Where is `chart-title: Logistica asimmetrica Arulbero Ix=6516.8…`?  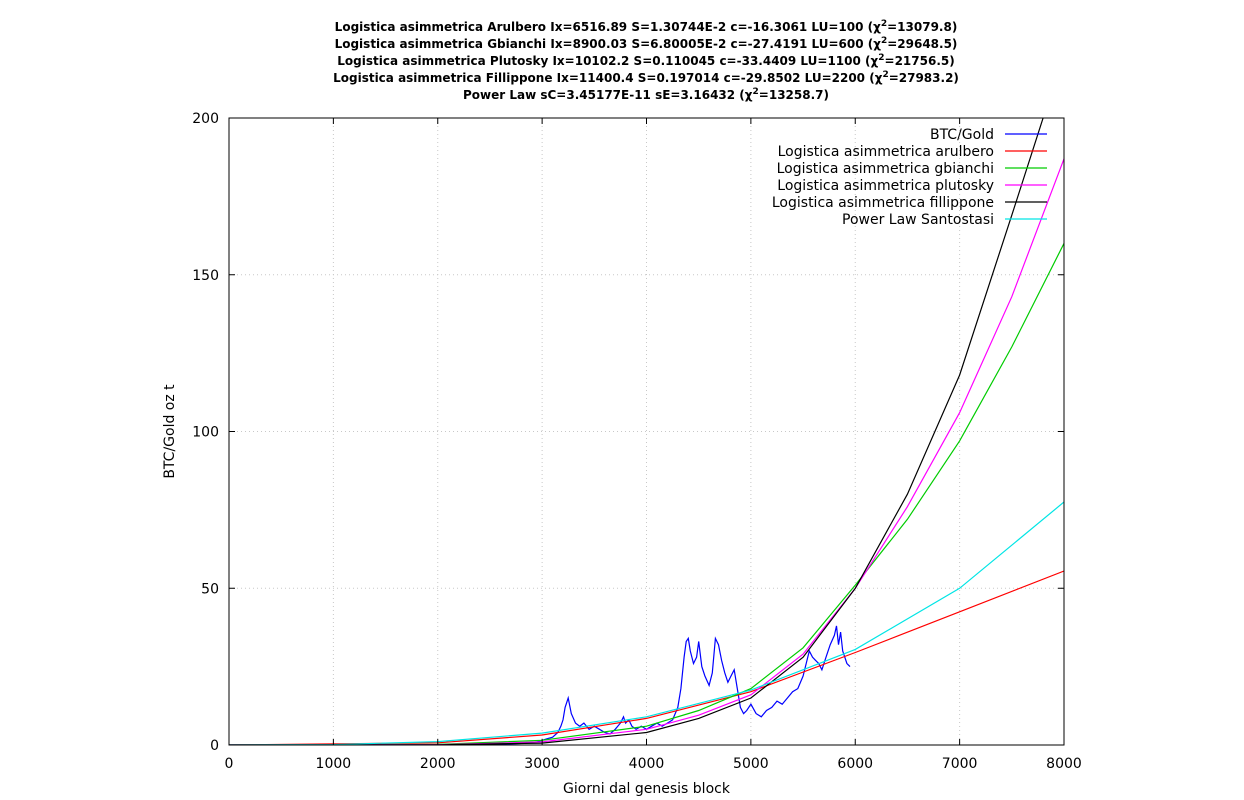 chart-title: Logistica asimmetrica Arulbero Ix=6516.8… is located at coordinates (646, 60).